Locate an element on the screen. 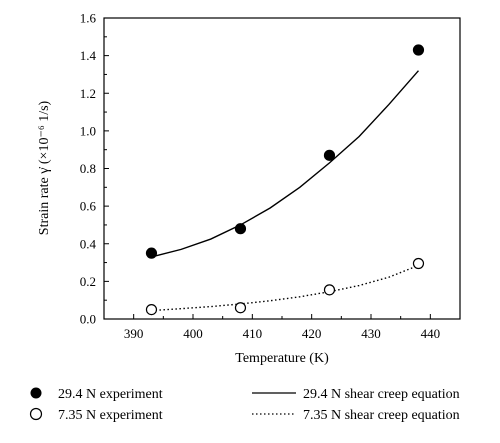 Image resolution: width=500 pixels, height=443 pixels. legend-filled-marker is located at coordinates (36, 393).